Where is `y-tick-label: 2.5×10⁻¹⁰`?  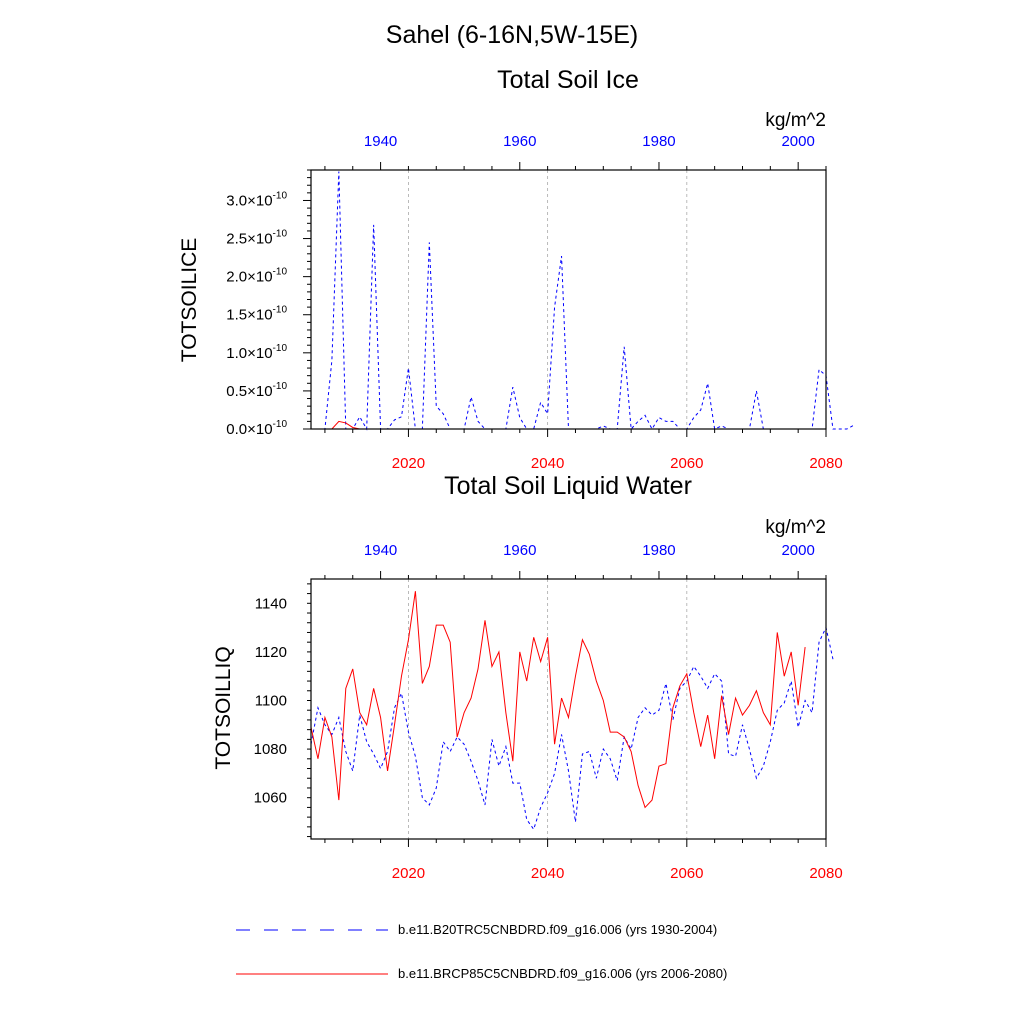
y-tick-label: 2.5×10⁻¹⁰ is located at coordinates (256, 238).